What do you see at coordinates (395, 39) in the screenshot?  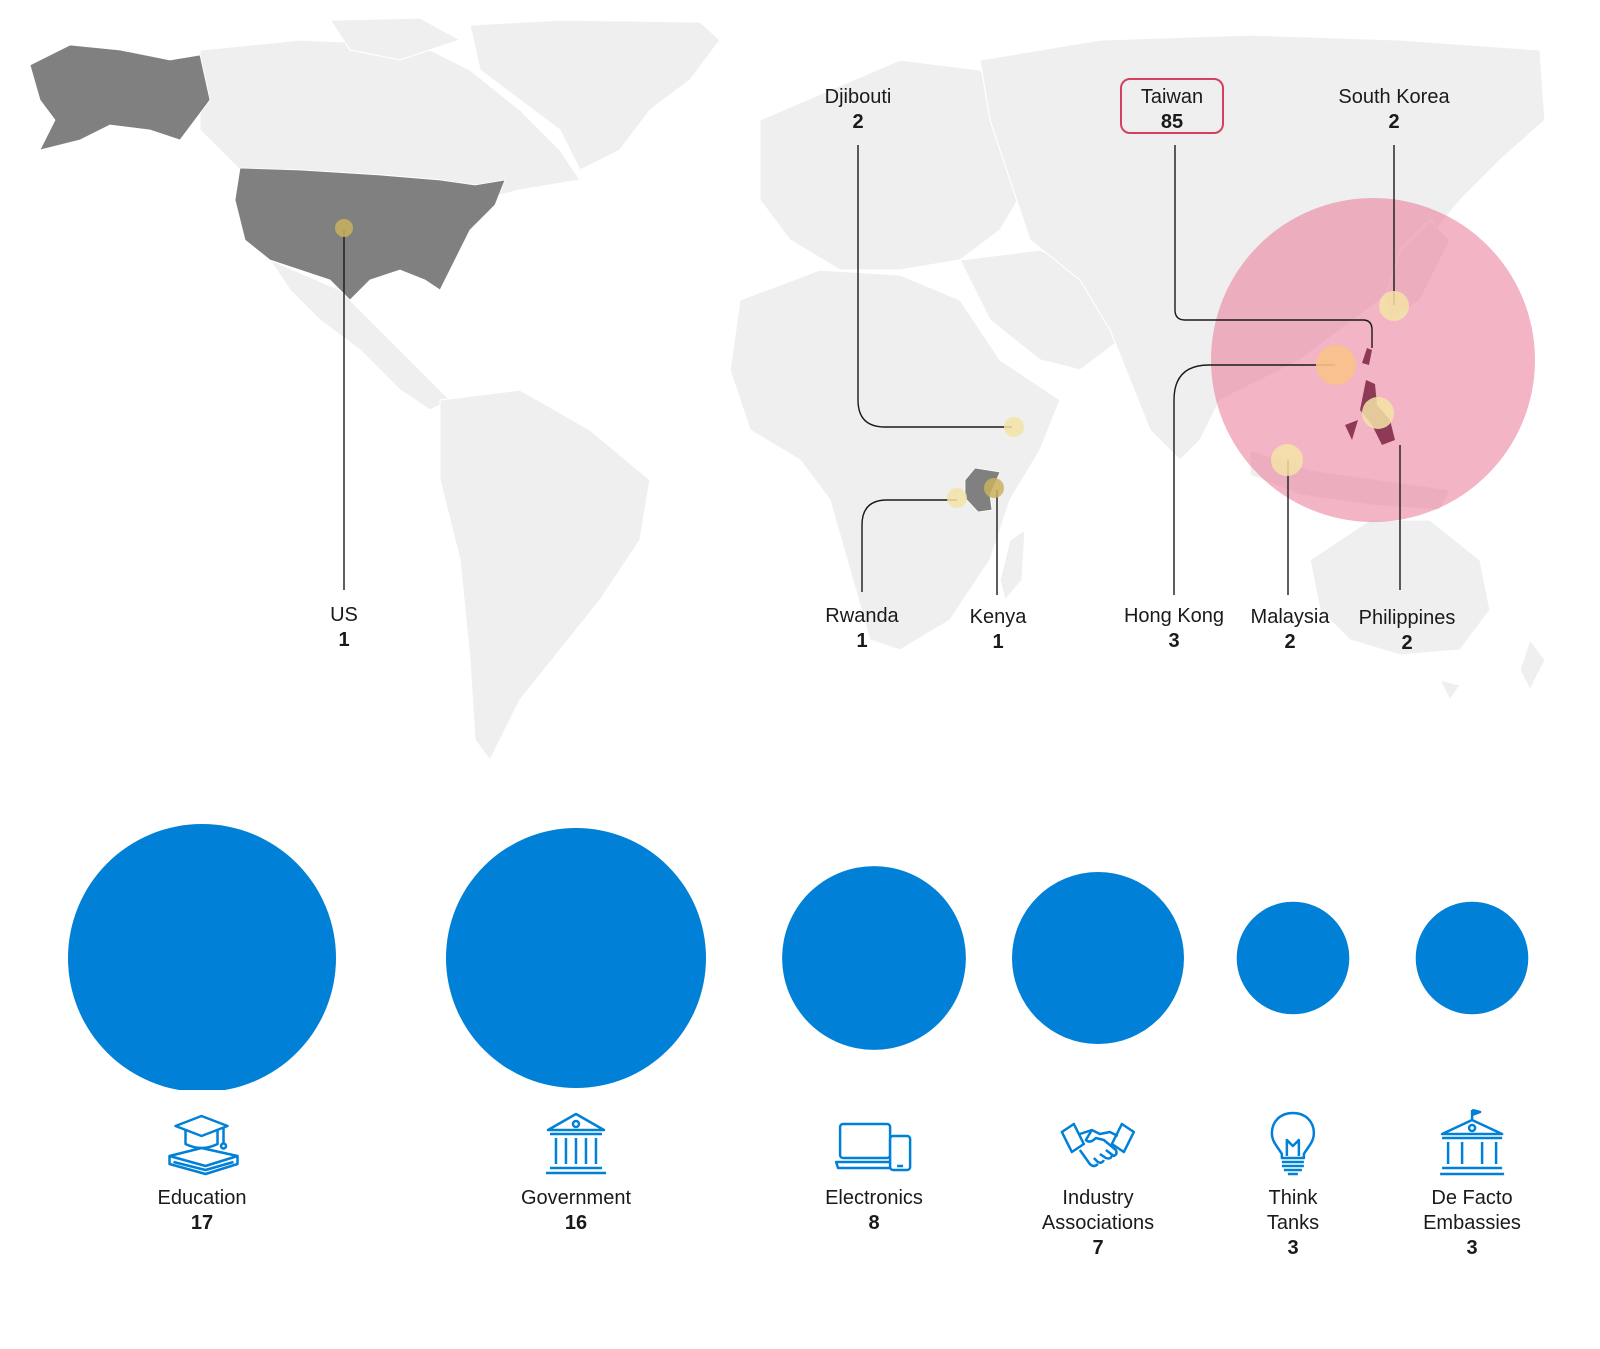 I see `arctic-islands-shape` at bounding box center [395, 39].